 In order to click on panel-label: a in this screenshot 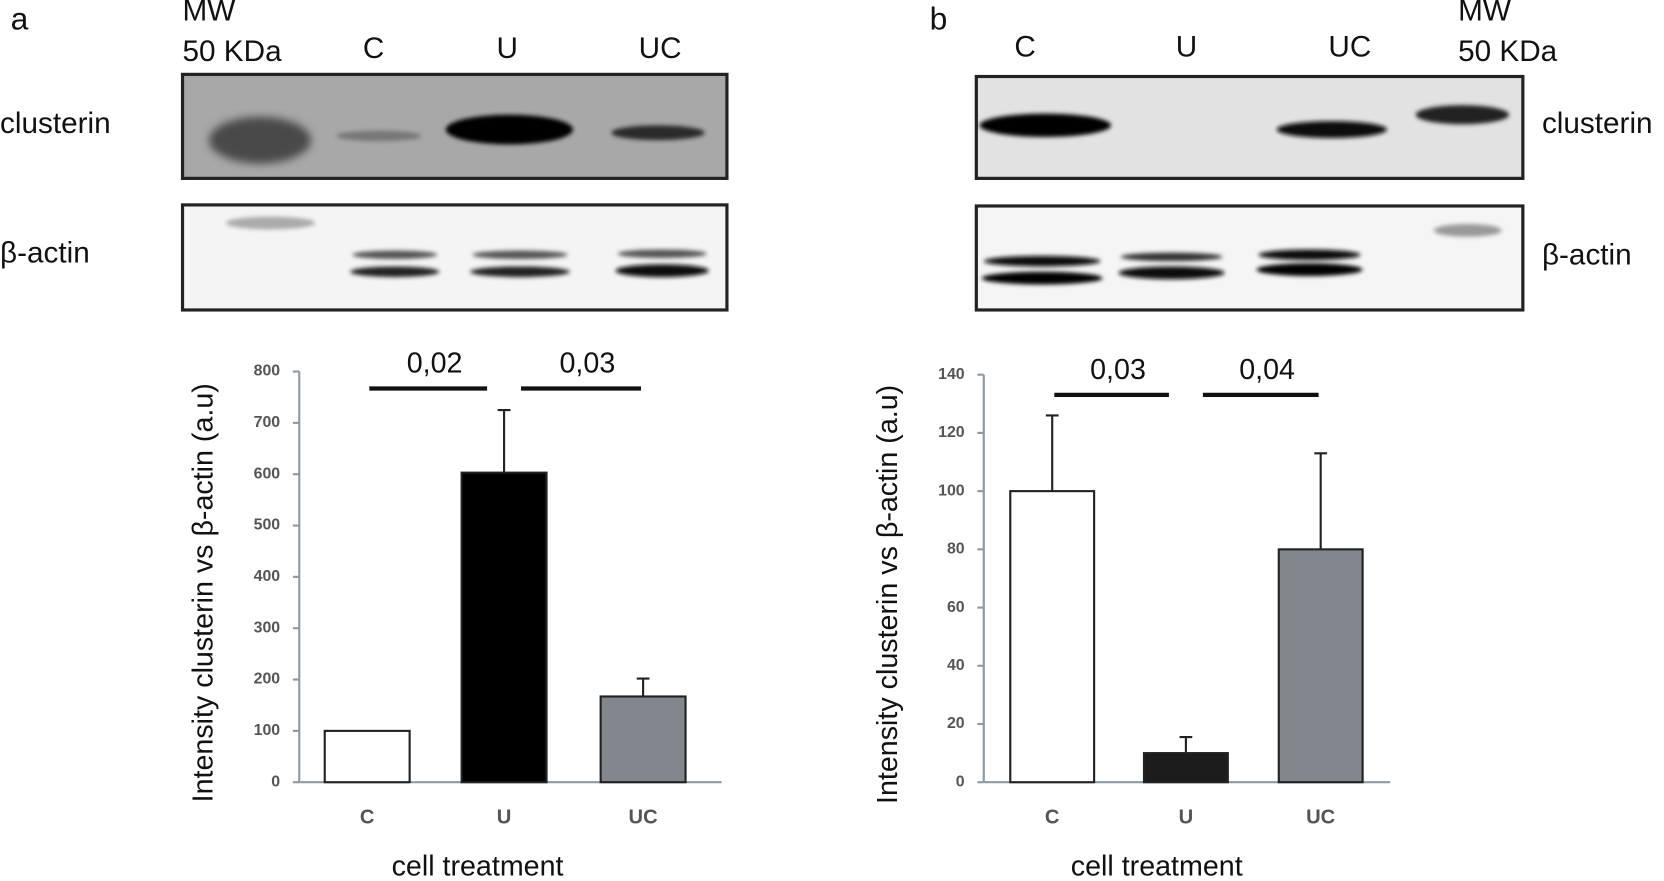, I will do `click(20, 19)`.